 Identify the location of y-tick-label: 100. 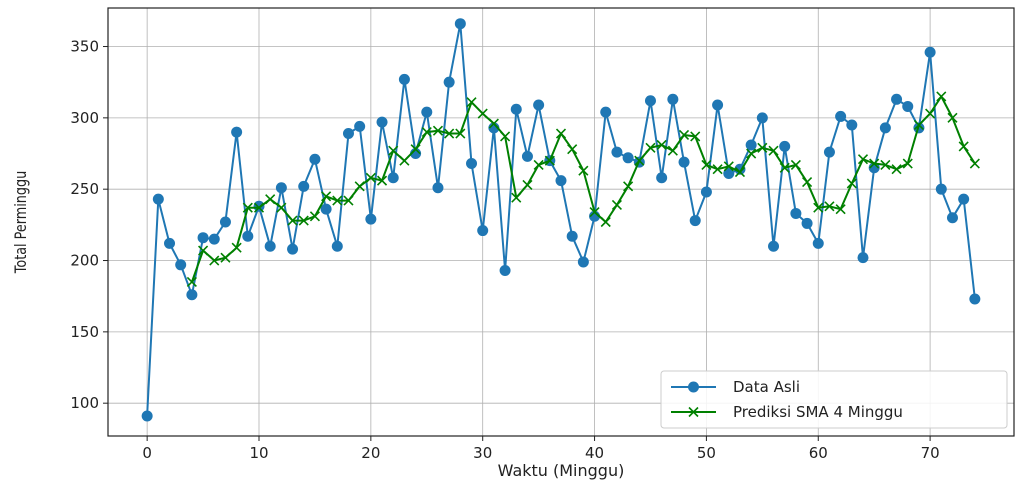
(84, 403).